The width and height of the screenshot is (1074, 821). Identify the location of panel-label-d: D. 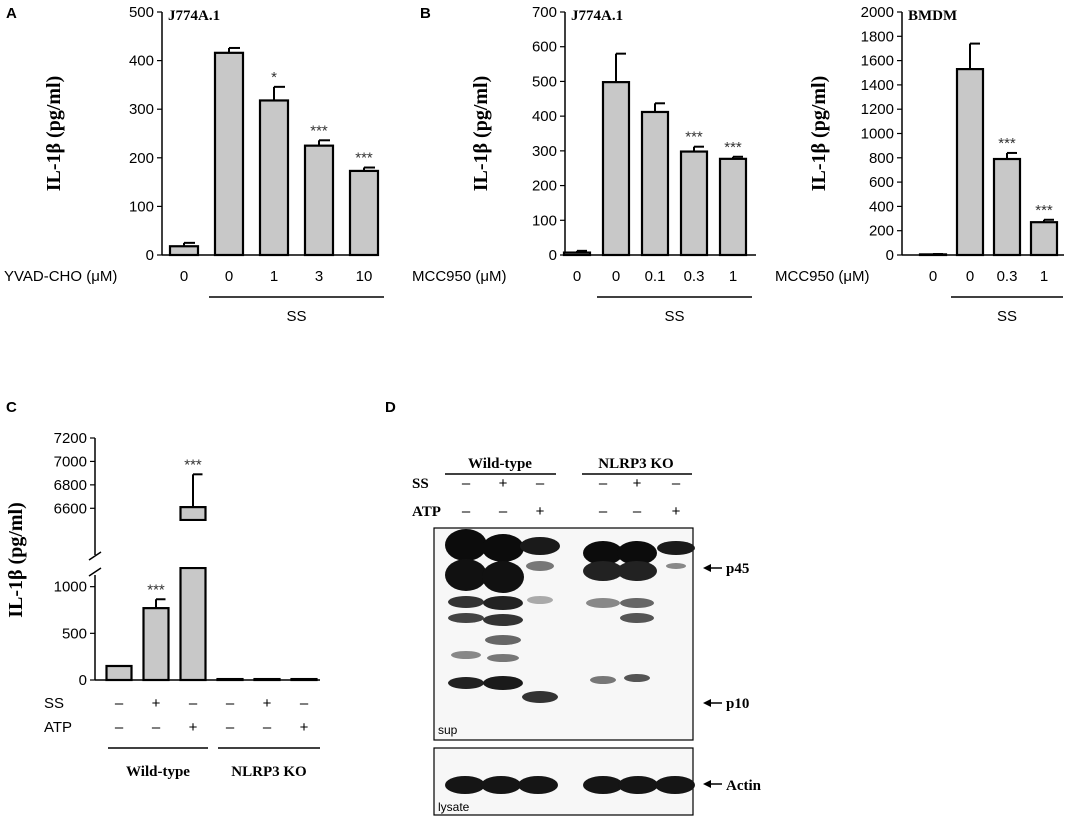
(390, 407).